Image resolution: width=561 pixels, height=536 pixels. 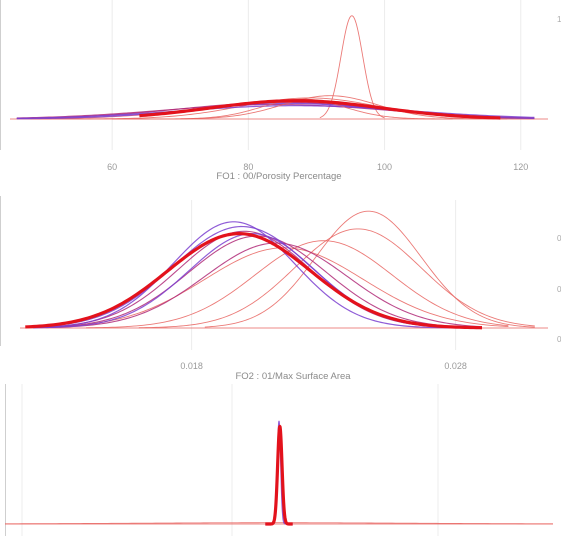 What do you see at coordinates (275, 112) in the screenshot?
I see `density-curve-purple` at bounding box center [275, 112].